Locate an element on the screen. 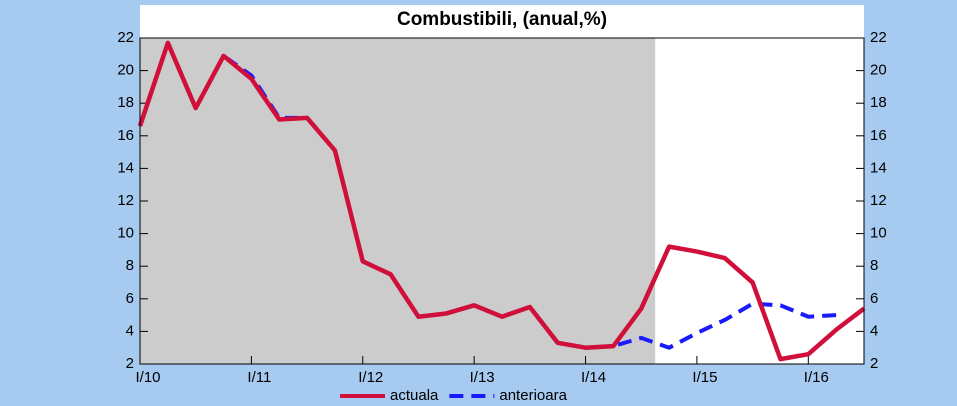 Image resolution: width=957 pixels, height=406 pixels. x-tick-label: I/10 is located at coordinates (147, 377).